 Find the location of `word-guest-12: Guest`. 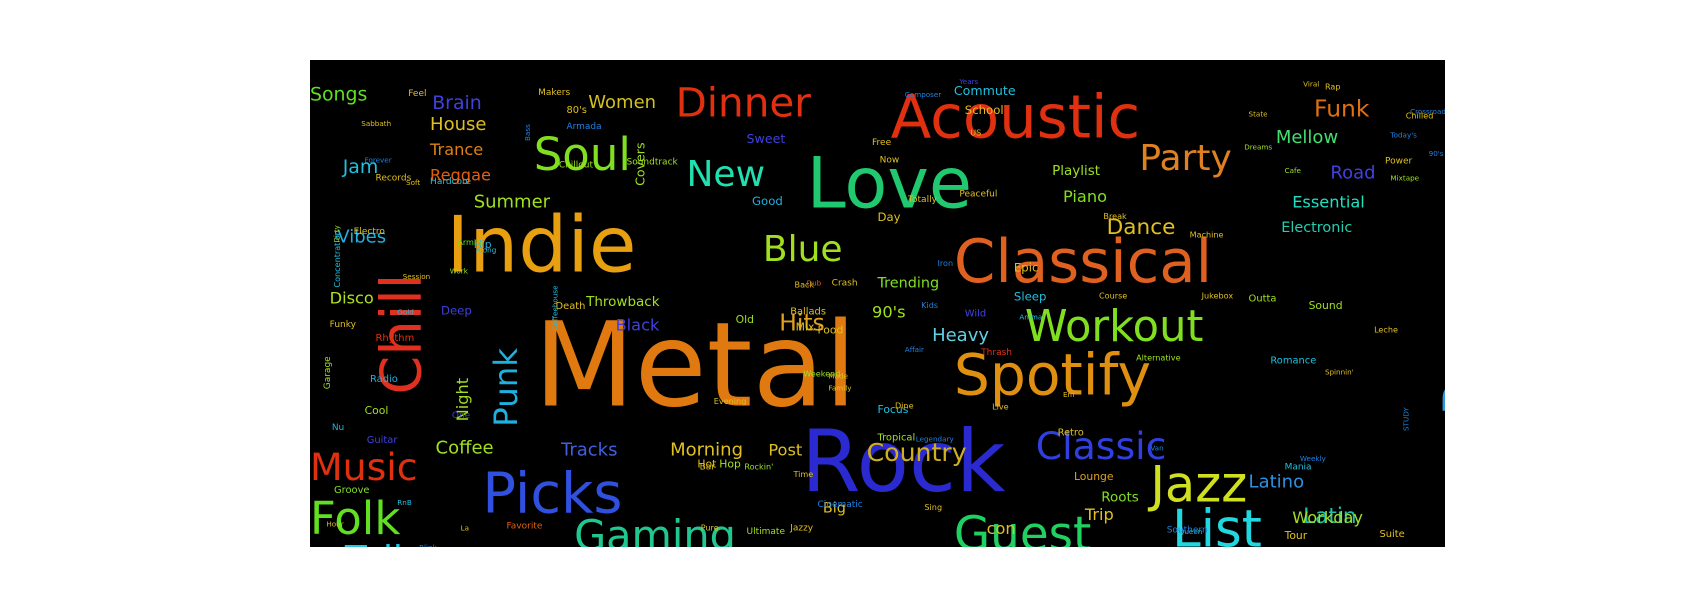

word-guest-12: Guest is located at coordinates (1022, 527).